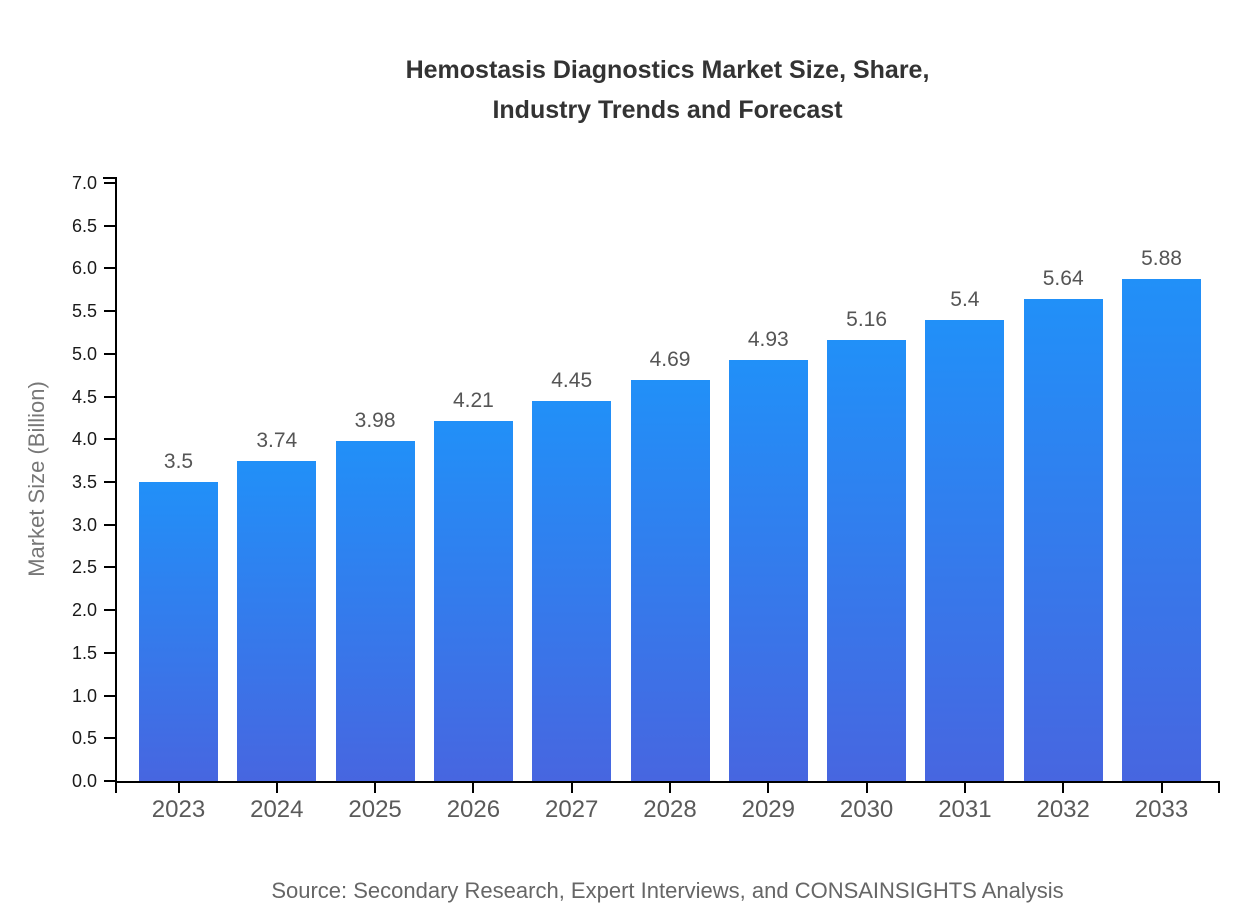 The image size is (1260, 920). I want to click on y-tick-label: 6.5, so click(84, 225).